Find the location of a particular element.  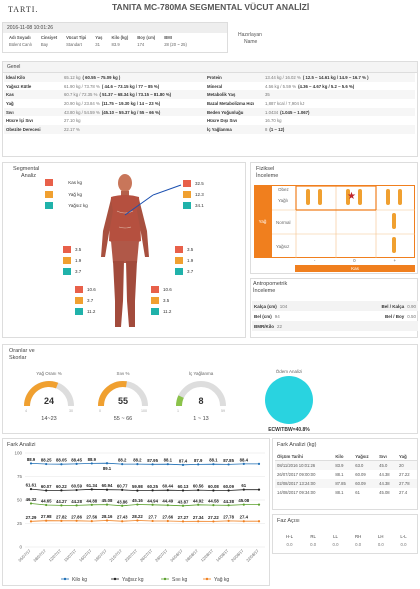

general-value: 43.80 kg / 54.59 % is located at coordinates (82, 112).